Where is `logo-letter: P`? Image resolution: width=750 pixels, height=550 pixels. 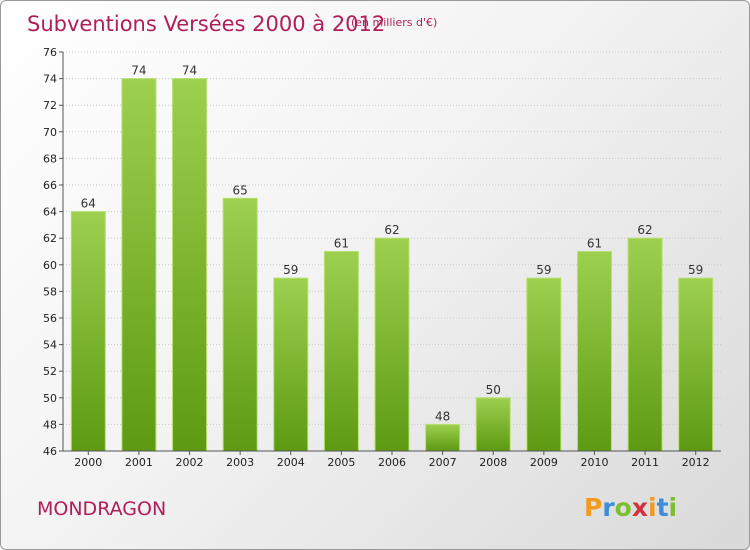
logo-letter: P is located at coordinates (593, 507).